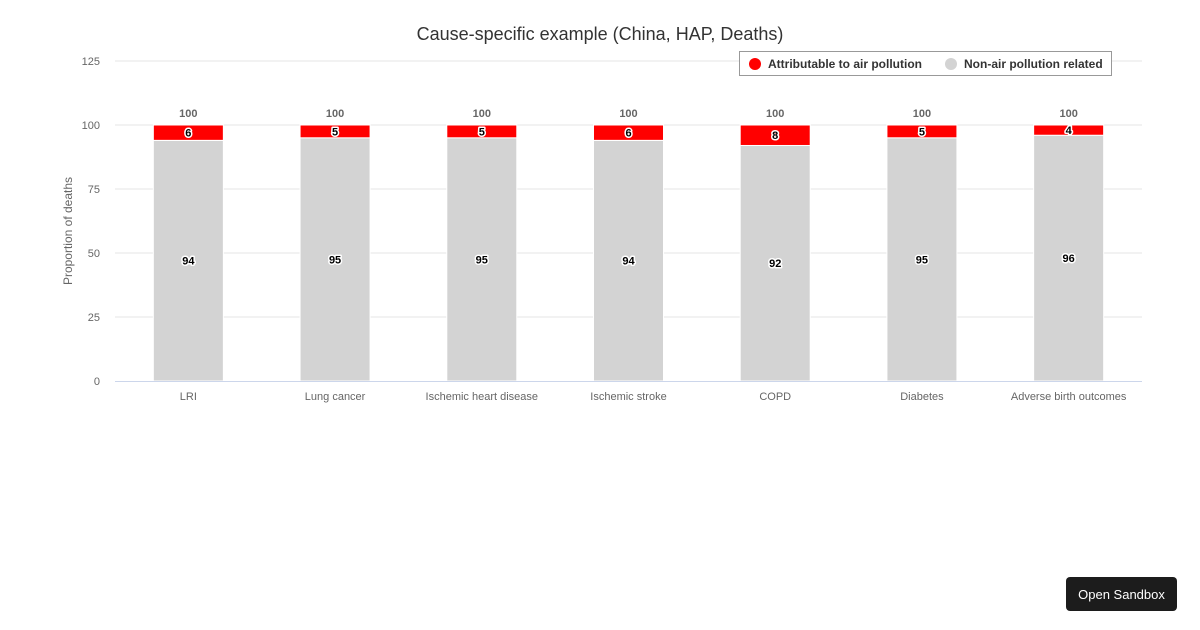 Image resolution: width=1200 pixels, height=630 pixels. I want to click on x-tick-label: Ischemic heart disease, so click(482, 397).